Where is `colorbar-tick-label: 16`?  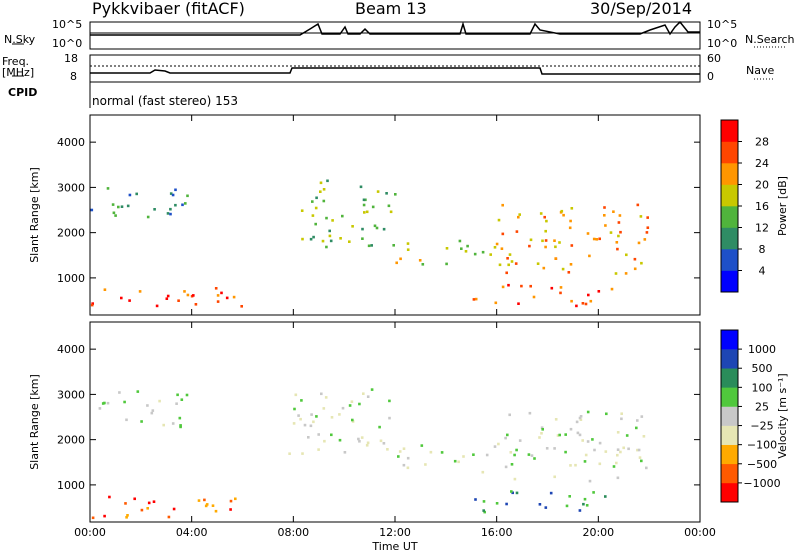 colorbar-tick-label: 16 is located at coordinates (762, 206).